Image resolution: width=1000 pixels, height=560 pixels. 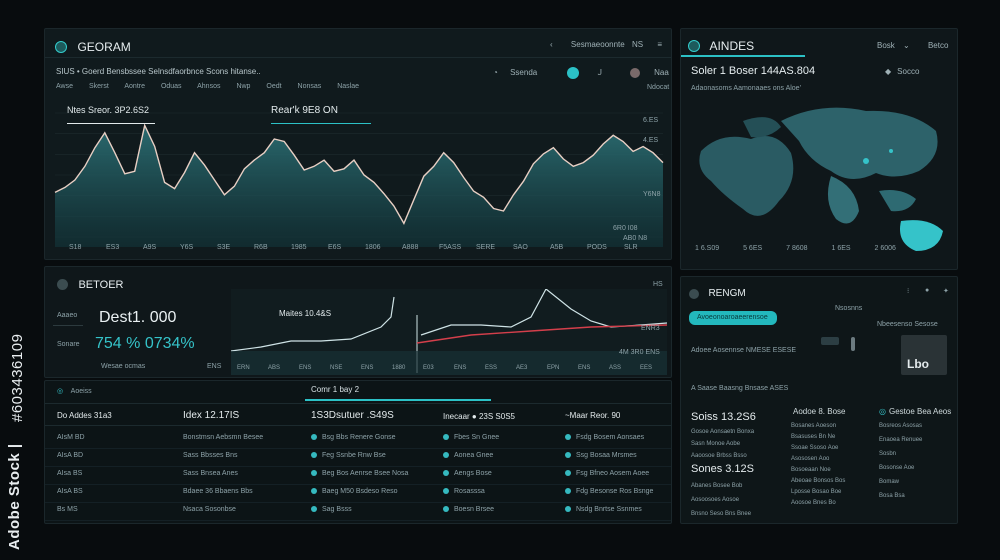 What do you see at coordinates (901, 426) in the screenshot?
I see `right-list-item: Bosreos Asosas` at bounding box center [901, 426].